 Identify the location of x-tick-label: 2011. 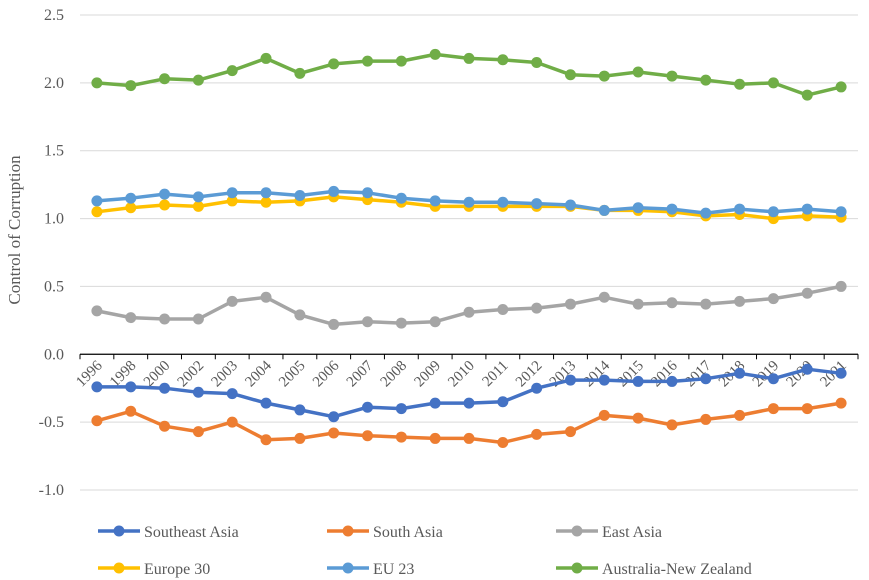
(496, 374).